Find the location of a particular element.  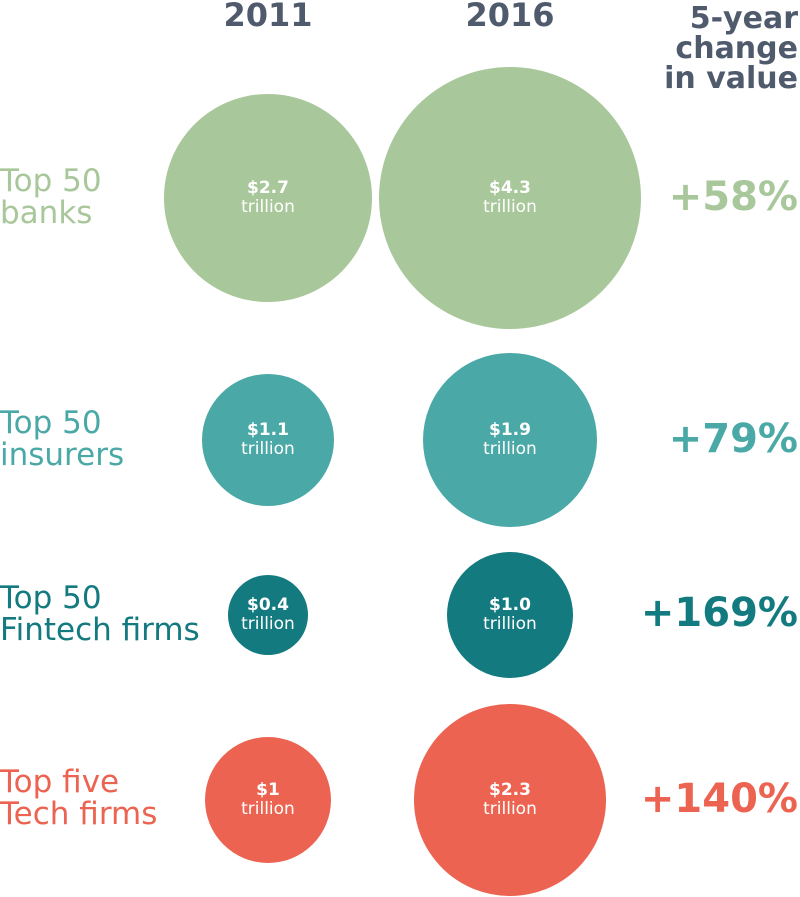

row-label-2: Top 50 Fintech firms is located at coordinates (100, 614).